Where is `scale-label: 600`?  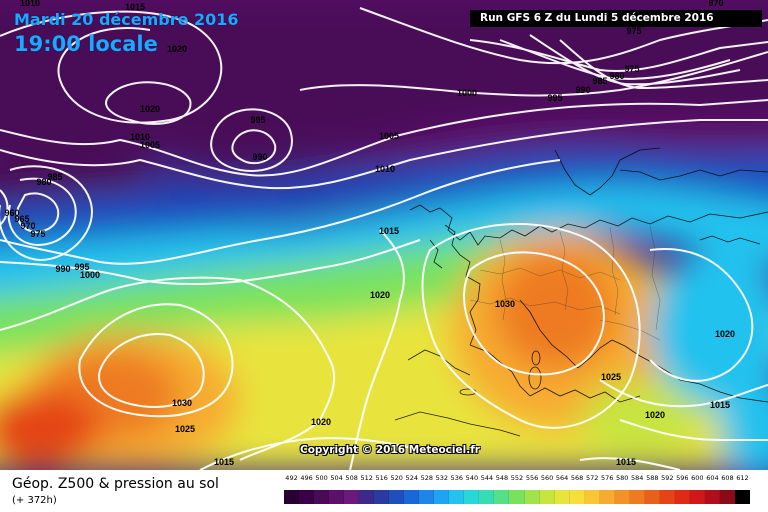 scale-label: 600 is located at coordinates (697, 478).